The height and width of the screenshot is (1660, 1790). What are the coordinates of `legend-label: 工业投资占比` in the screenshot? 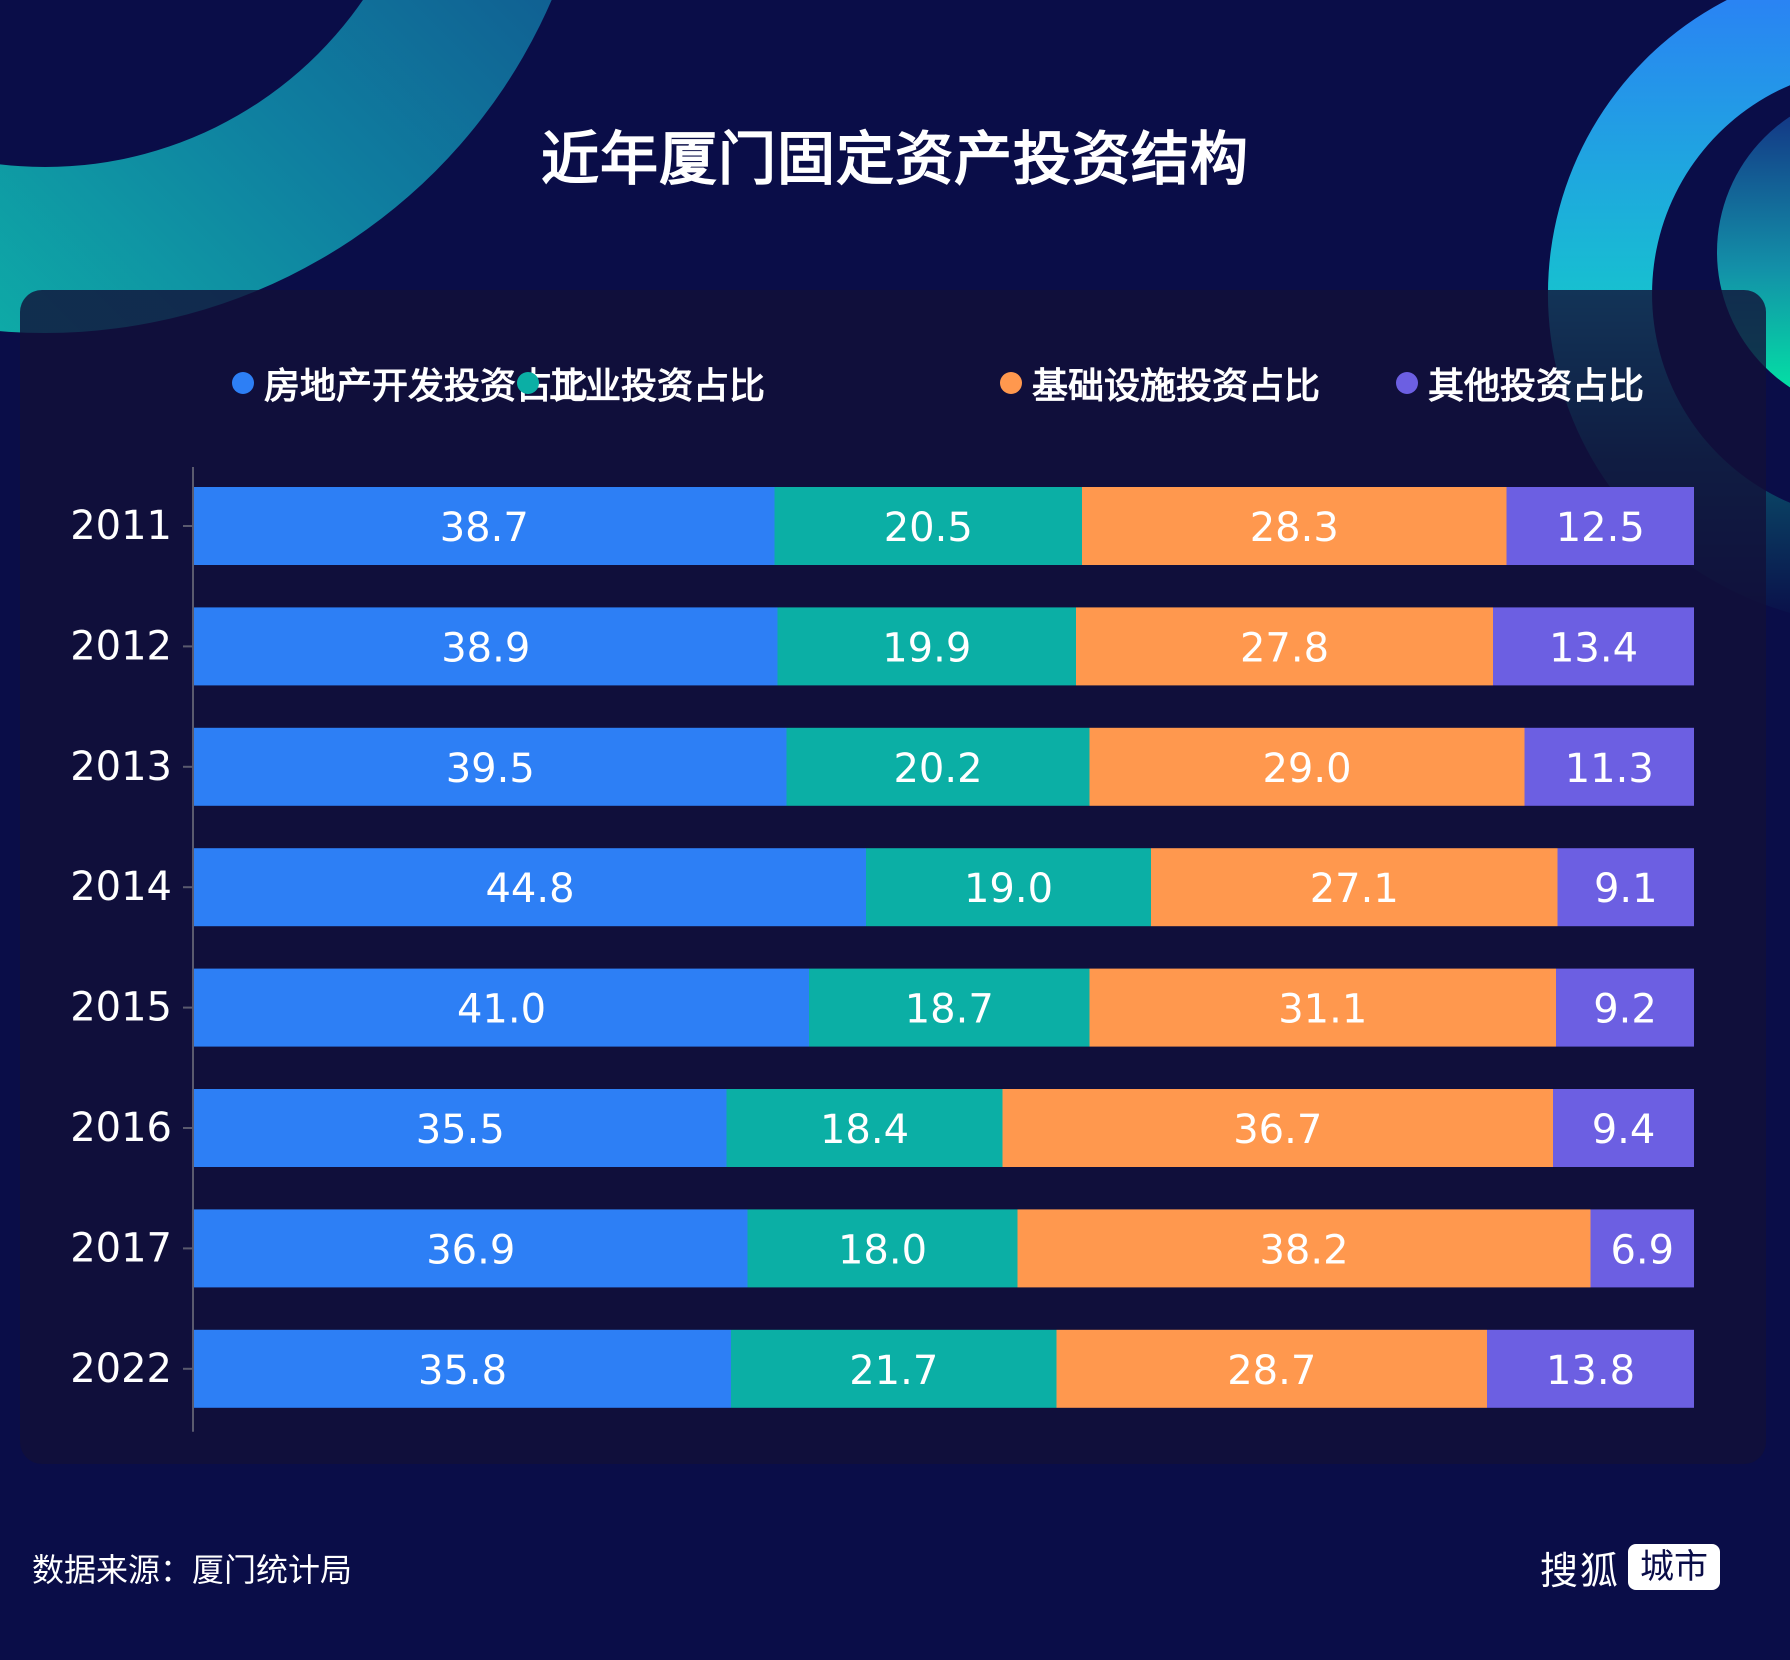 It's located at (657, 386).